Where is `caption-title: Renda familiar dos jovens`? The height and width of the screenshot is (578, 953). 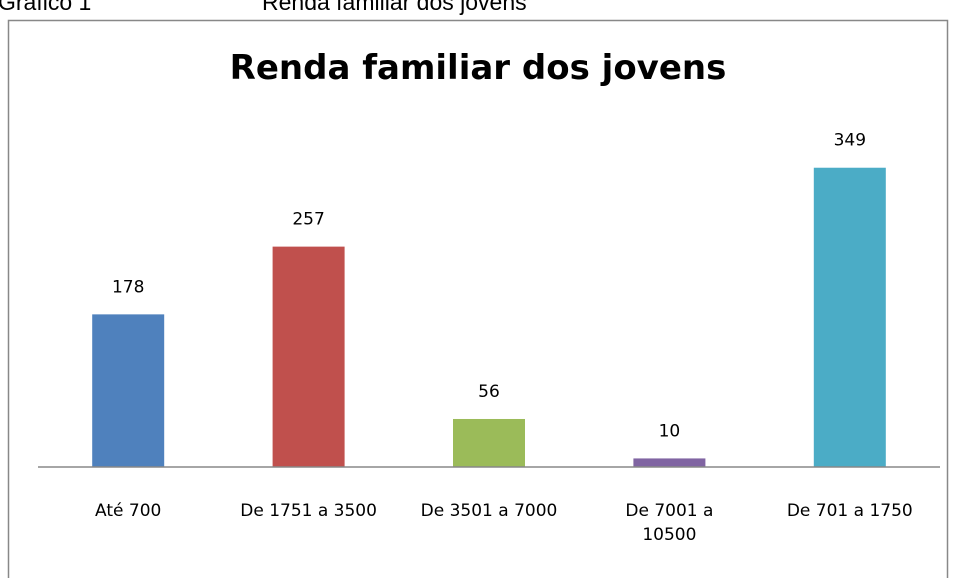 caption-title: Renda familiar dos jovens is located at coordinates (394, 7).